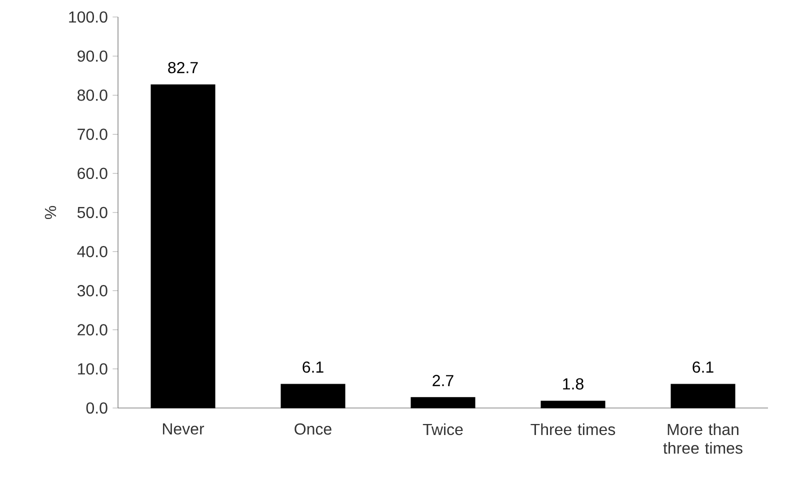  What do you see at coordinates (93, 134) in the screenshot?
I see `y-tick-label: 70.0` at bounding box center [93, 134].